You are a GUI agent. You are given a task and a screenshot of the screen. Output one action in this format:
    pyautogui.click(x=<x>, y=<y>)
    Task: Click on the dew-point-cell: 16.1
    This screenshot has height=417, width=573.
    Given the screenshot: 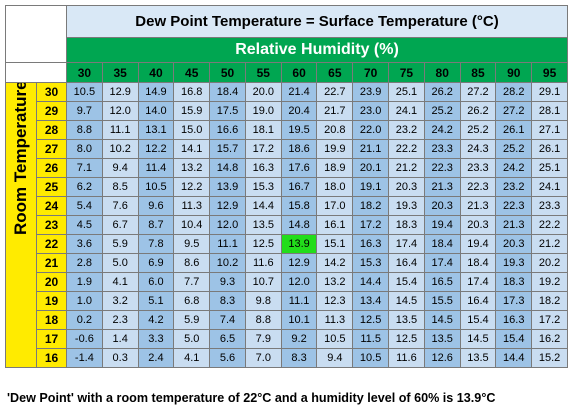 What is the action you would take?
    pyautogui.click(x=335, y=225)
    